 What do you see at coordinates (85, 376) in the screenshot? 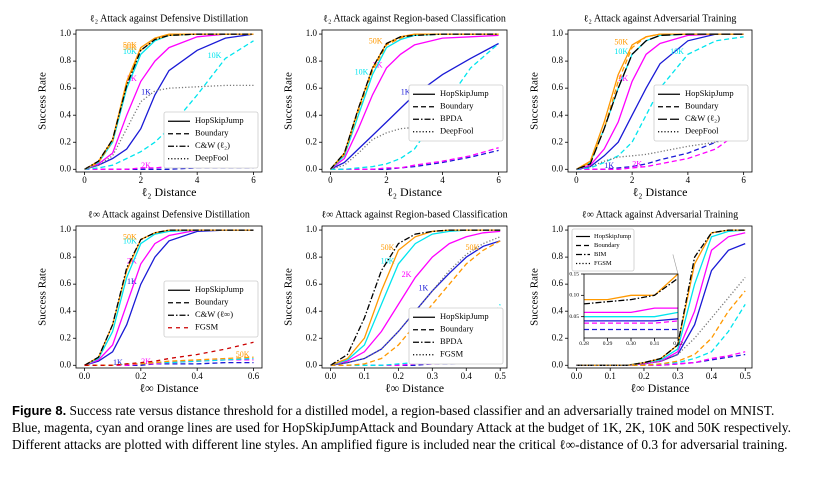
I see `x-tick-label: 0.0` at bounding box center [85, 376].